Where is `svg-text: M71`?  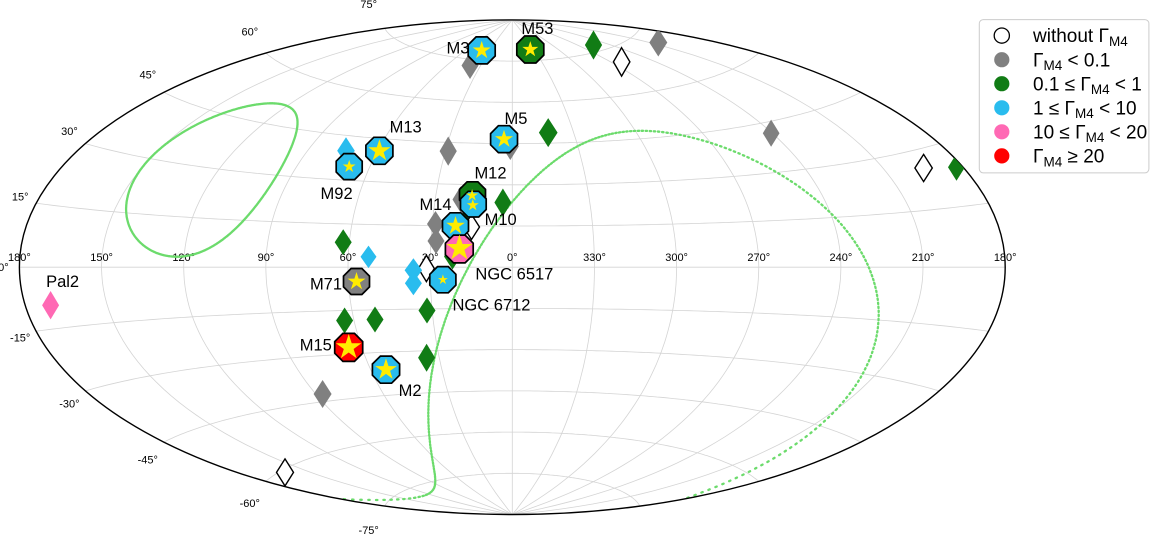 svg-text: M71 is located at coordinates (326, 284).